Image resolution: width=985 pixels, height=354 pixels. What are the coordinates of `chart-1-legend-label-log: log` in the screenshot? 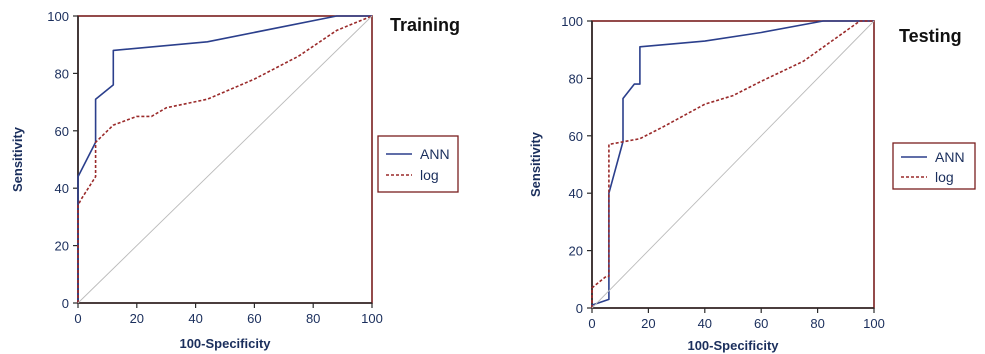 It's located at (429, 175).